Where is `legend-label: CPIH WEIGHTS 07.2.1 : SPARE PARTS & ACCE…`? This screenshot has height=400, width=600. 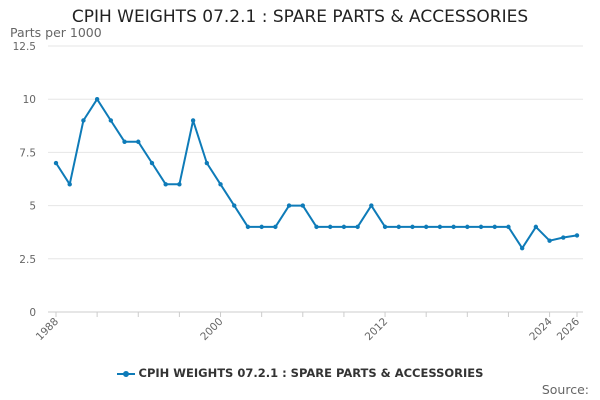
legend-label: CPIH WEIGHTS 07.2.1 : SPARE PARTS & ACCE… is located at coordinates (311, 373).